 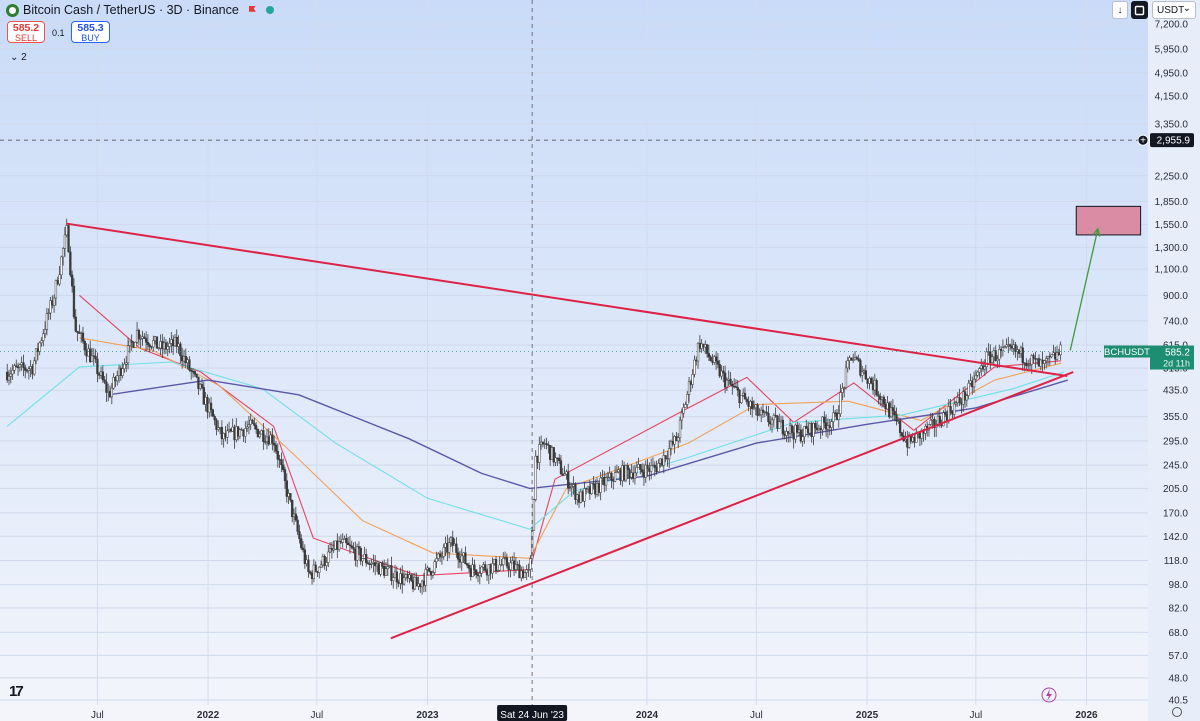 I want to click on symbol-badge-label: BCHUSDT, so click(x=1127, y=352).